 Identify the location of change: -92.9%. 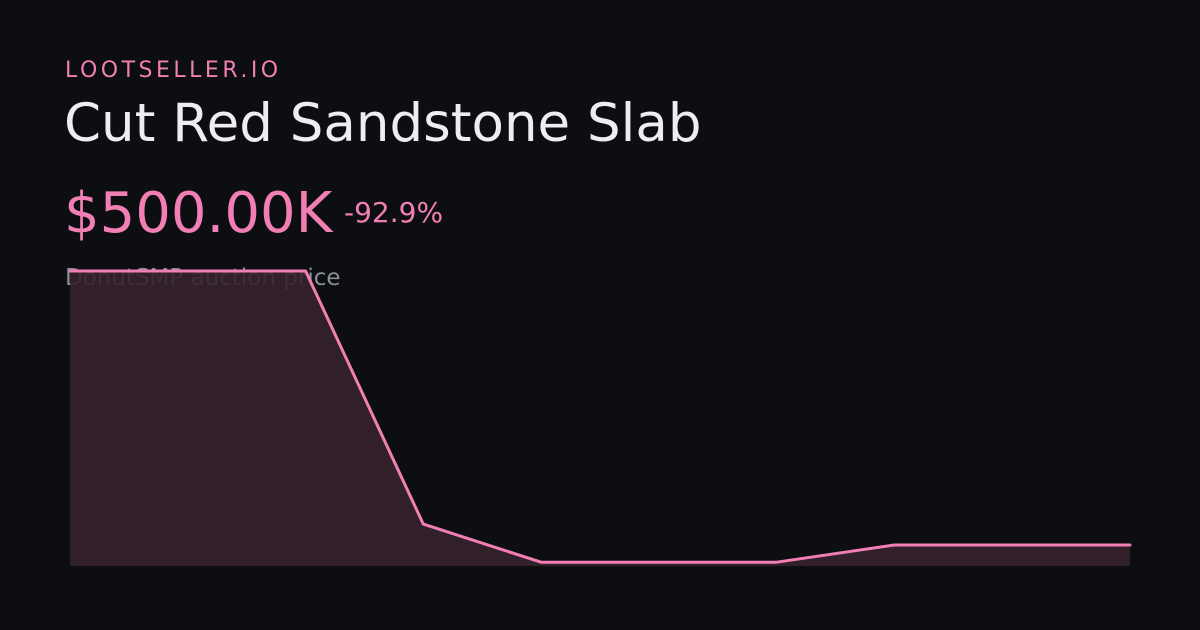
(393, 212).